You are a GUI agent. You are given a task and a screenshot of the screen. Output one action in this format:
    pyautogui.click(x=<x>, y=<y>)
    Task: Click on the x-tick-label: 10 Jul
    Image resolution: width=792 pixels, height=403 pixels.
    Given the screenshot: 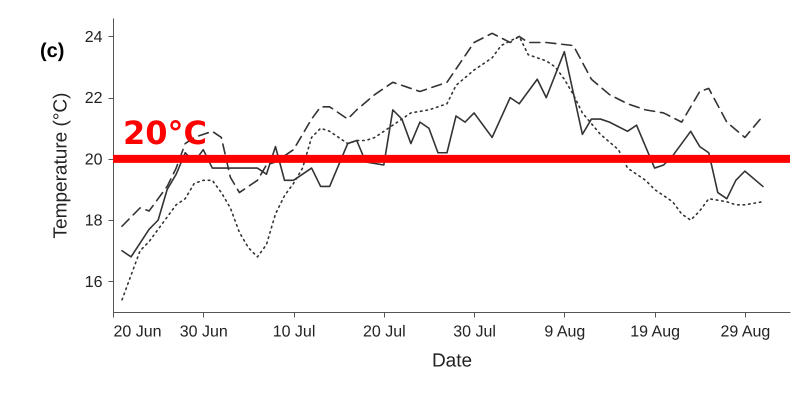 What is the action you would take?
    pyautogui.click(x=294, y=332)
    